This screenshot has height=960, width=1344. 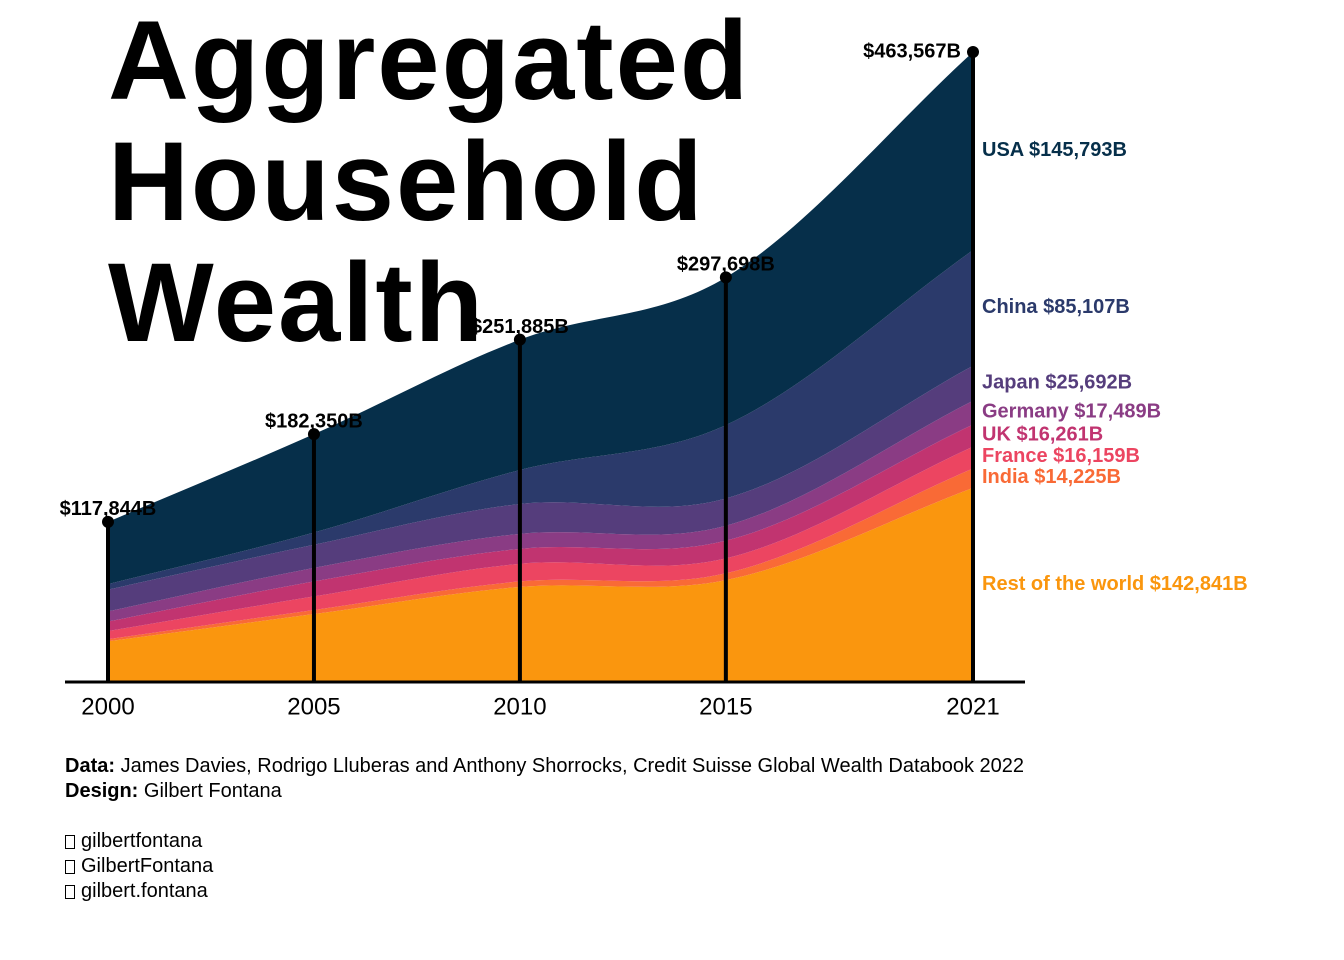 I want to click on social-handle: gilbertfontana, so click(x=142, y=841).